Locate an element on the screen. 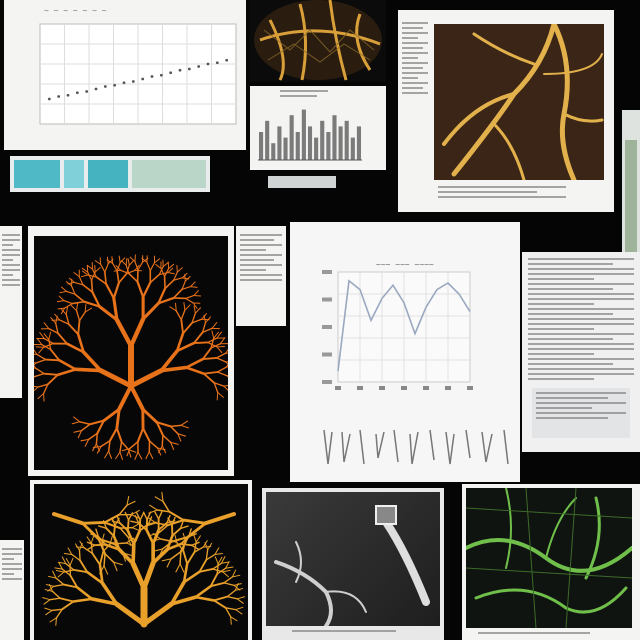 This screenshot has width=640, height=640. scatter-chart-panel: ~ ~ ~ ~ ~ ~ ~ is located at coordinates (125, 75).